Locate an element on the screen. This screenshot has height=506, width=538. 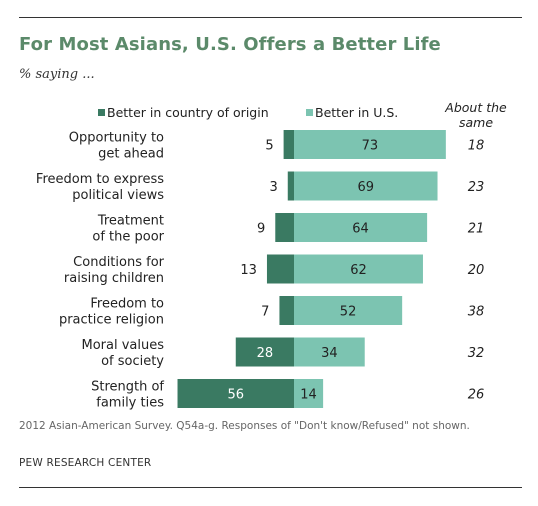
value-label-origin: 3 is located at coordinates (273, 187).